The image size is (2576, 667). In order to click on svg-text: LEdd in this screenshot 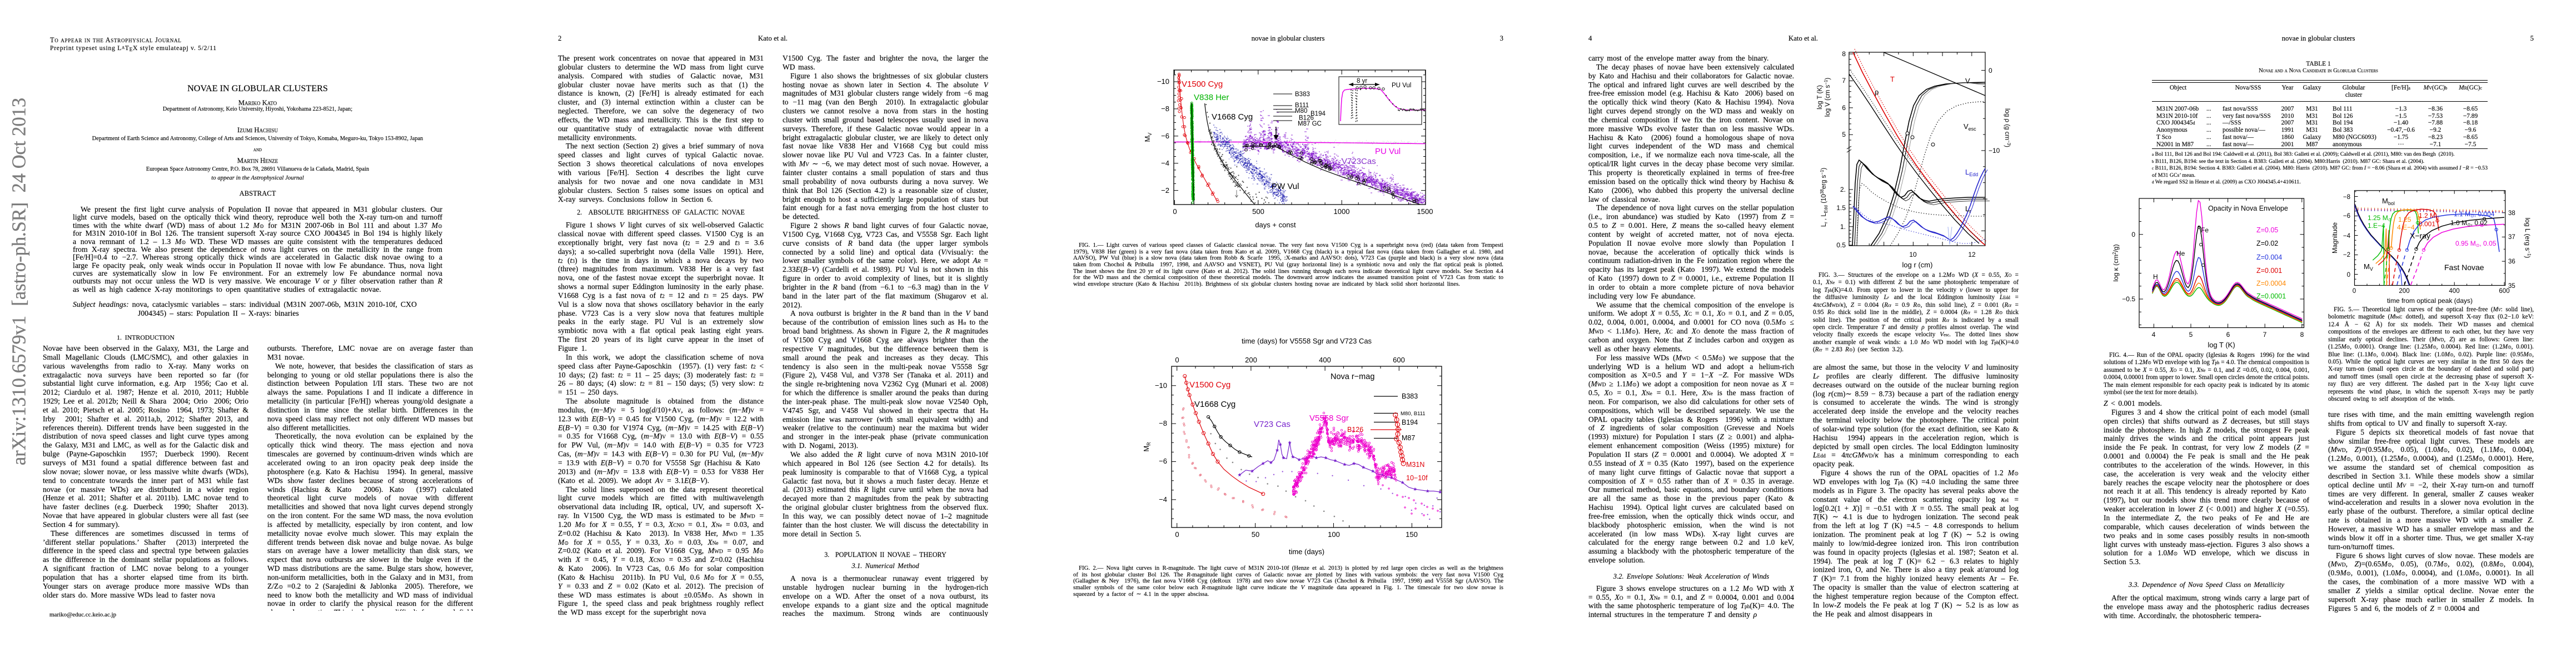, I will do `click(1971, 172)`.